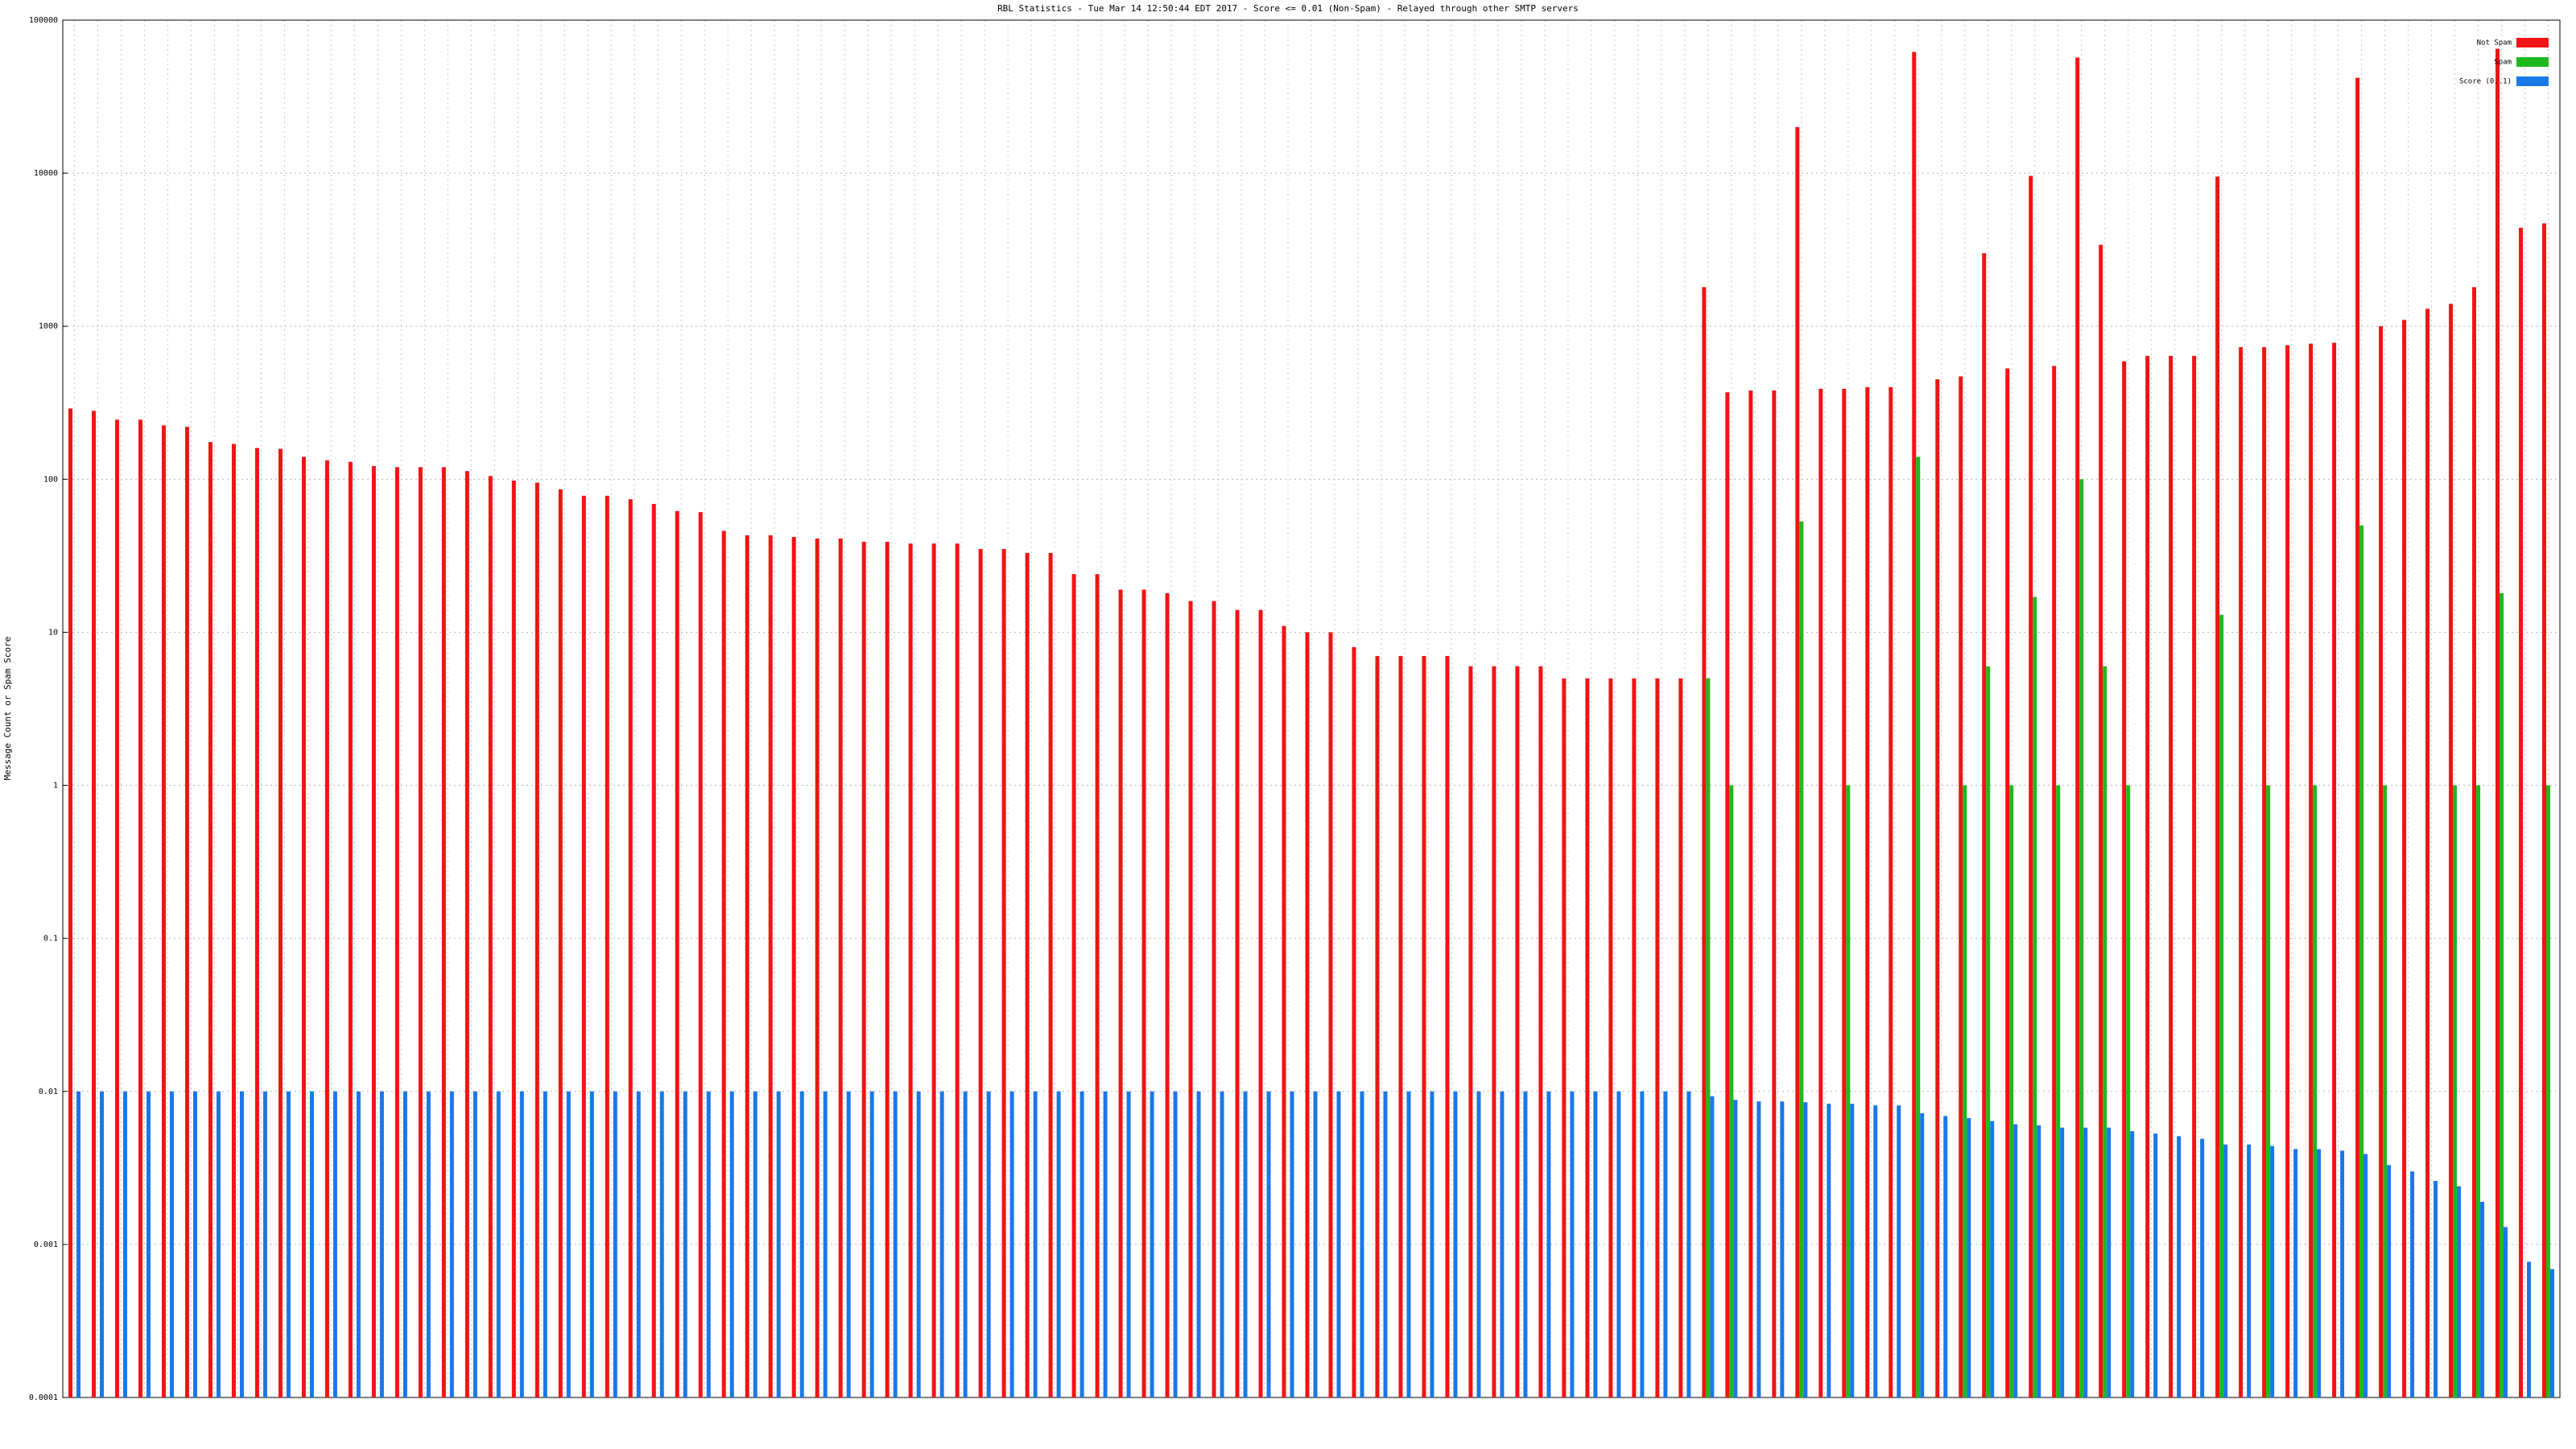 The image size is (2576, 1449). I want to click on legend: Not Spam Spam Score (0..1), so click(2504, 62).